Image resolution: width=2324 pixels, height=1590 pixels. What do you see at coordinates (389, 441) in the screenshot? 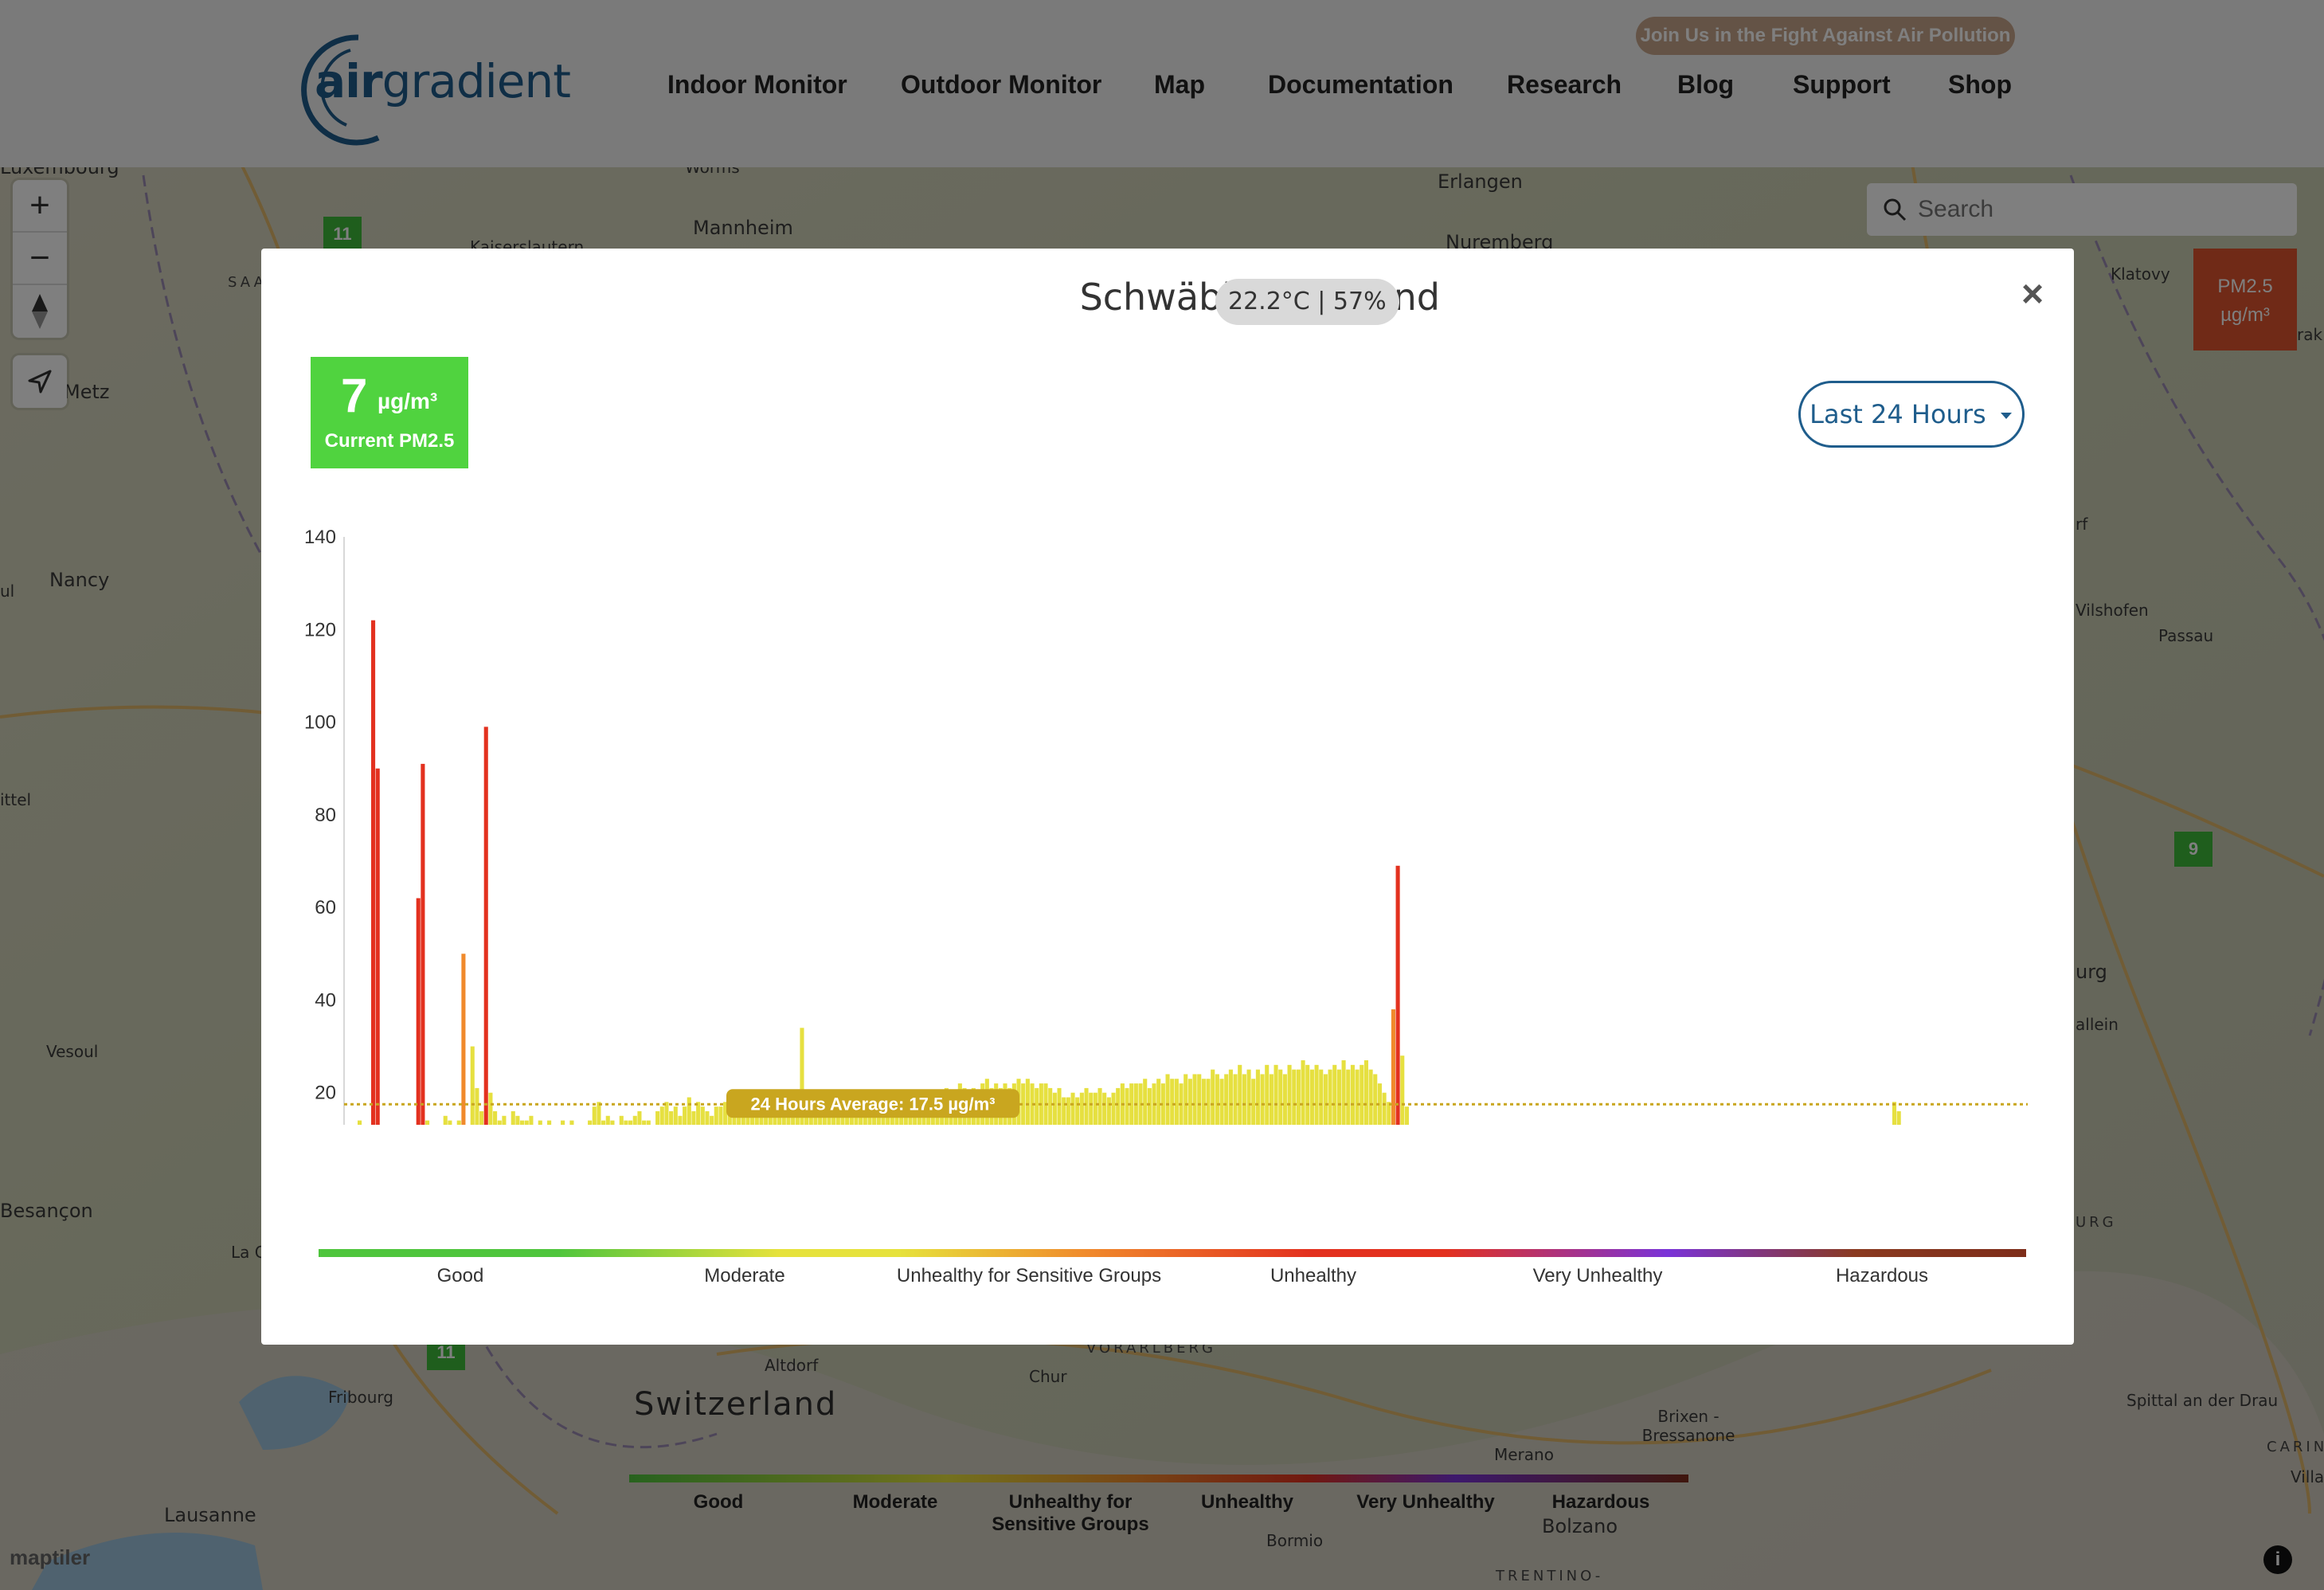
I see `current-pm25-label: Current PM2.5` at bounding box center [389, 441].